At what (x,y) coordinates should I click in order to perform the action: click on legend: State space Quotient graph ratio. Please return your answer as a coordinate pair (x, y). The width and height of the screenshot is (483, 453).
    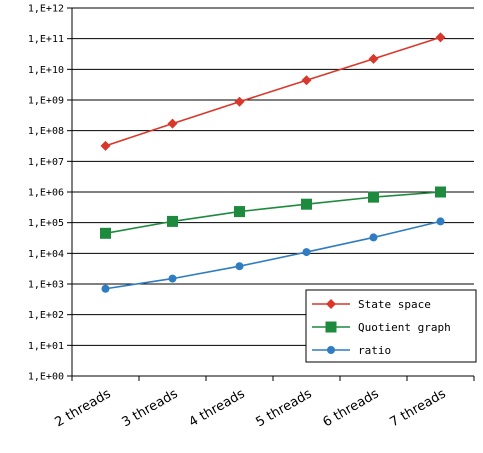
    Looking at the image, I should click on (391, 326).